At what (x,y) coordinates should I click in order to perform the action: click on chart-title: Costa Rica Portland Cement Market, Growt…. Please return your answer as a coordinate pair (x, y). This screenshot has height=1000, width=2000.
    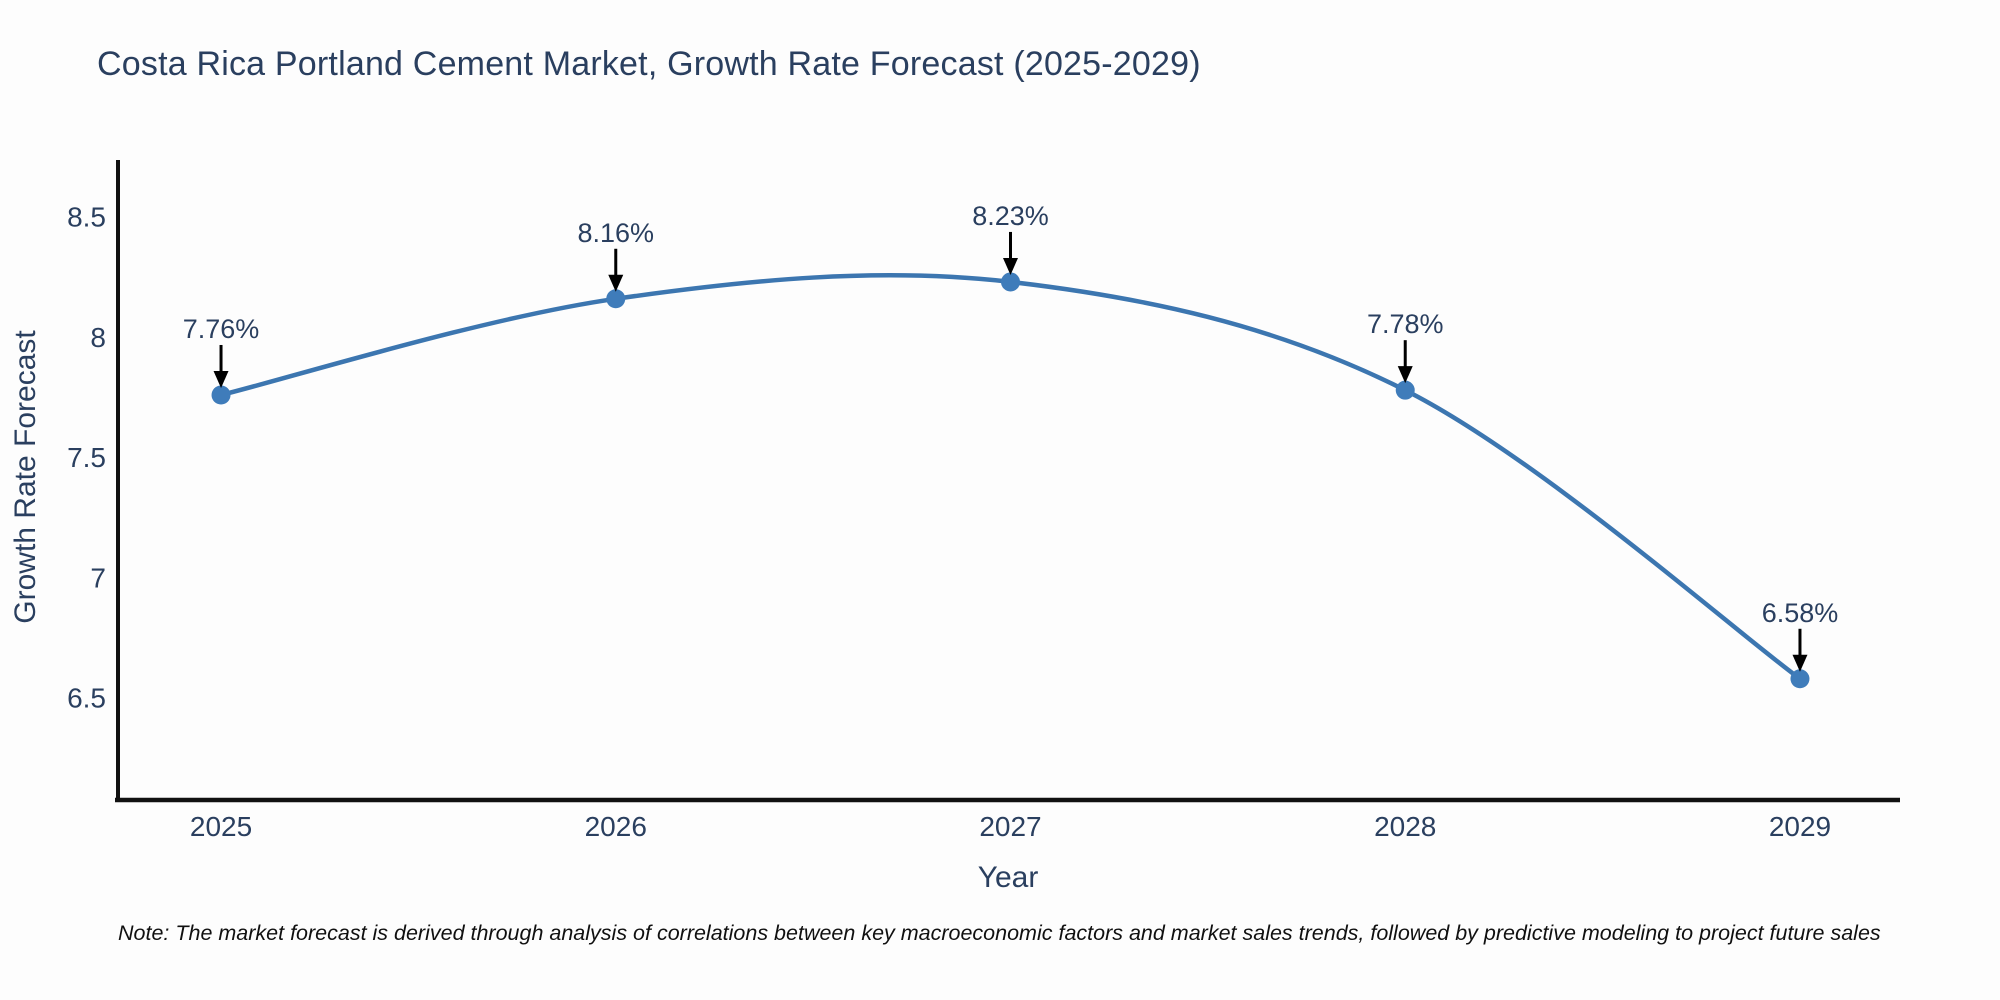
    Looking at the image, I should click on (649, 64).